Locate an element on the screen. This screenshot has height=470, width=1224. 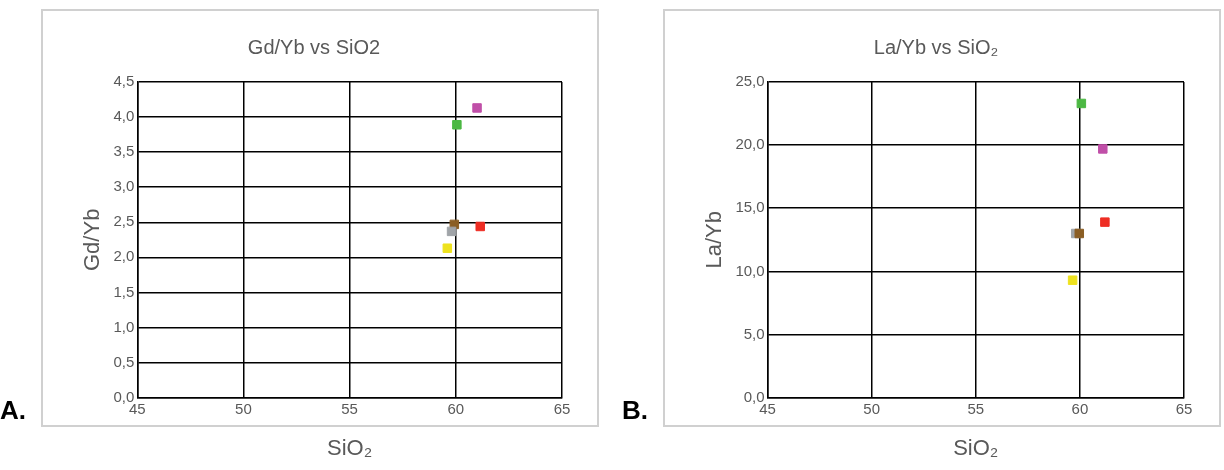
y-tick-label: 0,5 is located at coordinates (124, 361).